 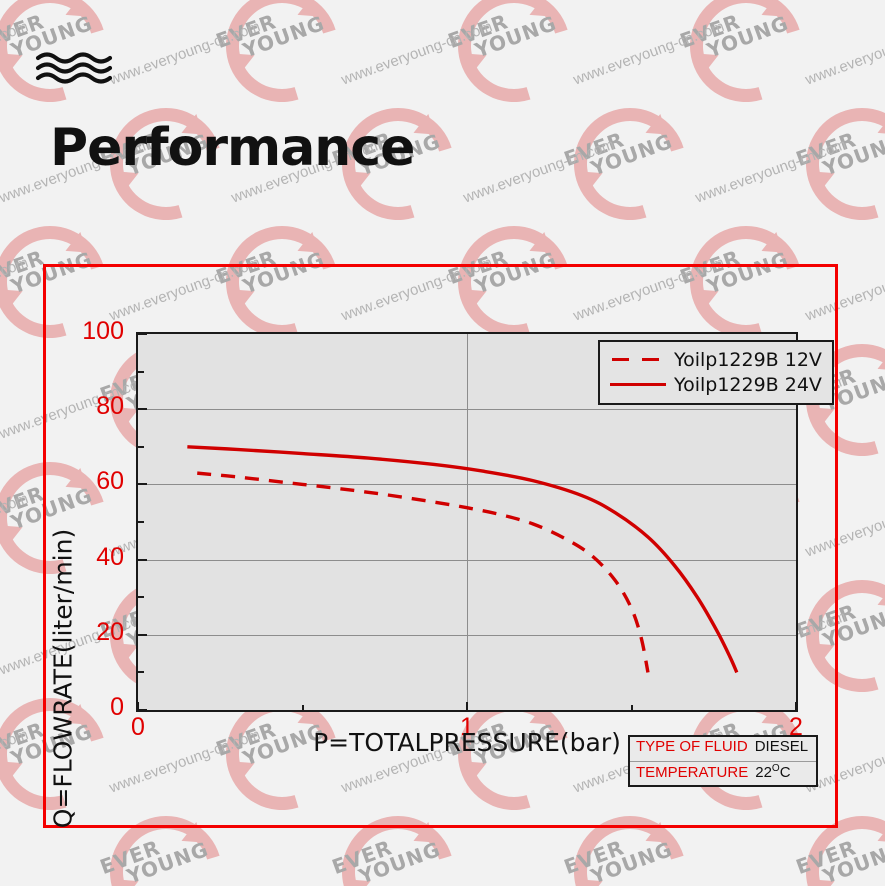 What do you see at coordinates (63, 678) in the screenshot?
I see `y-axis-label: Q=FLOWRATE(liter/min)` at bounding box center [63, 678].